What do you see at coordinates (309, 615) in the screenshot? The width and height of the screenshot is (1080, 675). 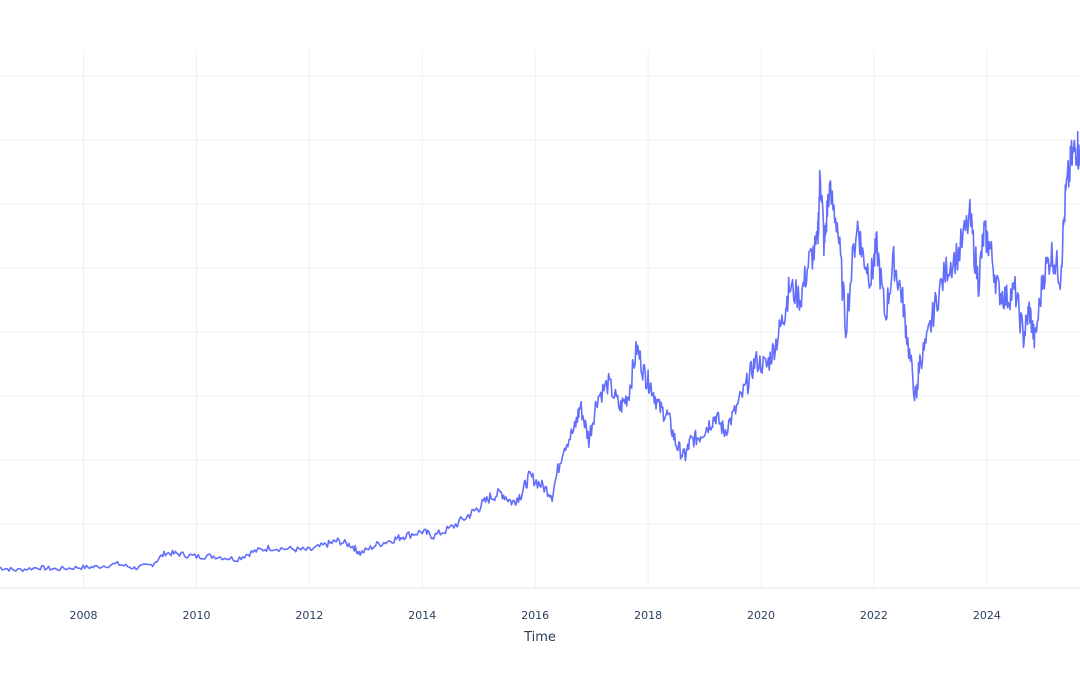 I see `x-tick-label: 2012` at bounding box center [309, 615].